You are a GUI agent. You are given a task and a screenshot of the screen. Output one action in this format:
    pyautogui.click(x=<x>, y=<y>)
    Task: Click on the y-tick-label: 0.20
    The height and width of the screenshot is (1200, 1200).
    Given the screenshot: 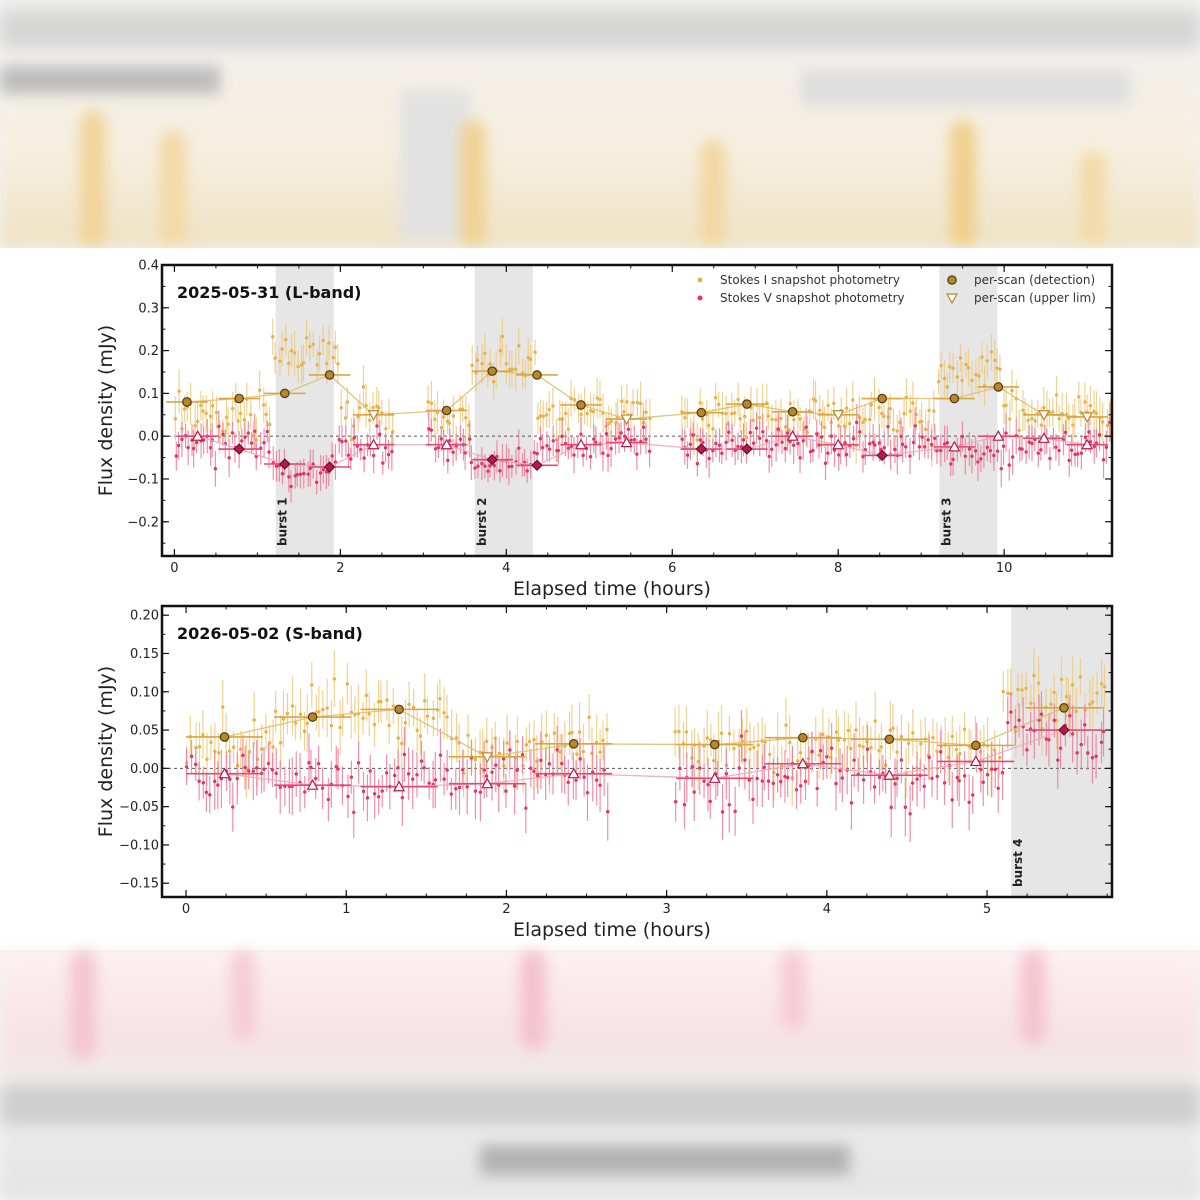 What is the action you would take?
    pyautogui.click(x=144, y=616)
    